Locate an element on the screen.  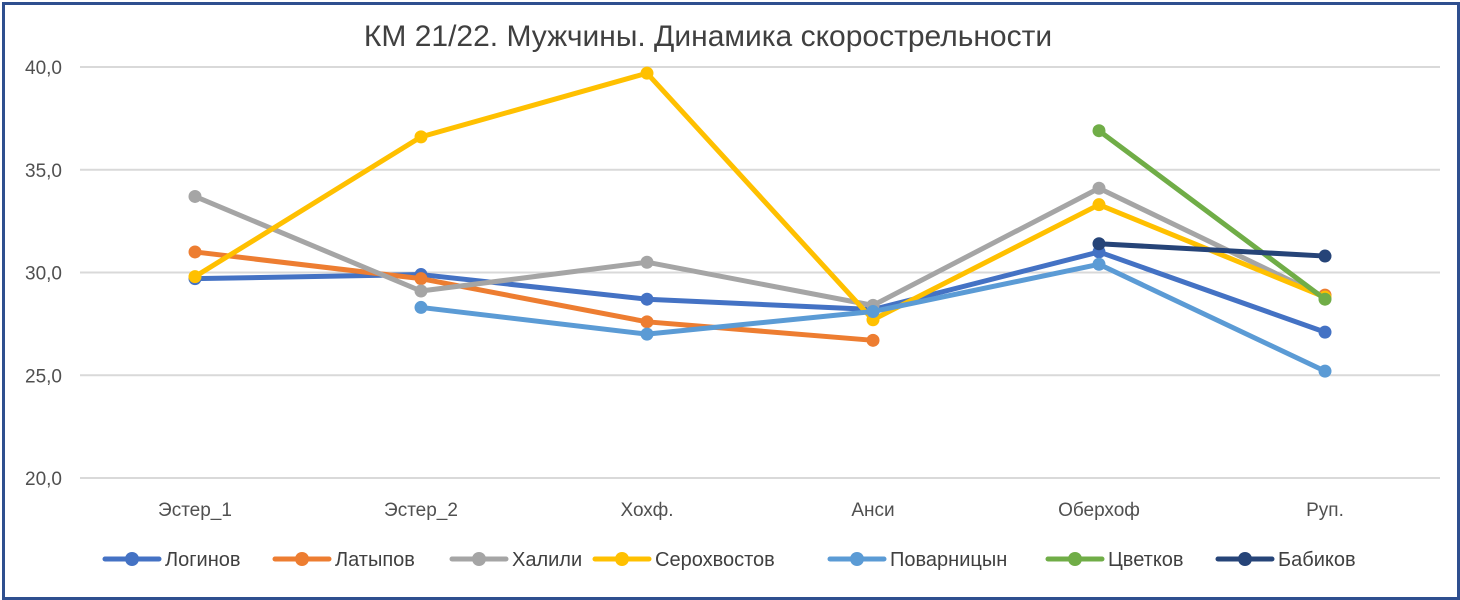
x-tick-label: Руп. is located at coordinates (1325, 510).